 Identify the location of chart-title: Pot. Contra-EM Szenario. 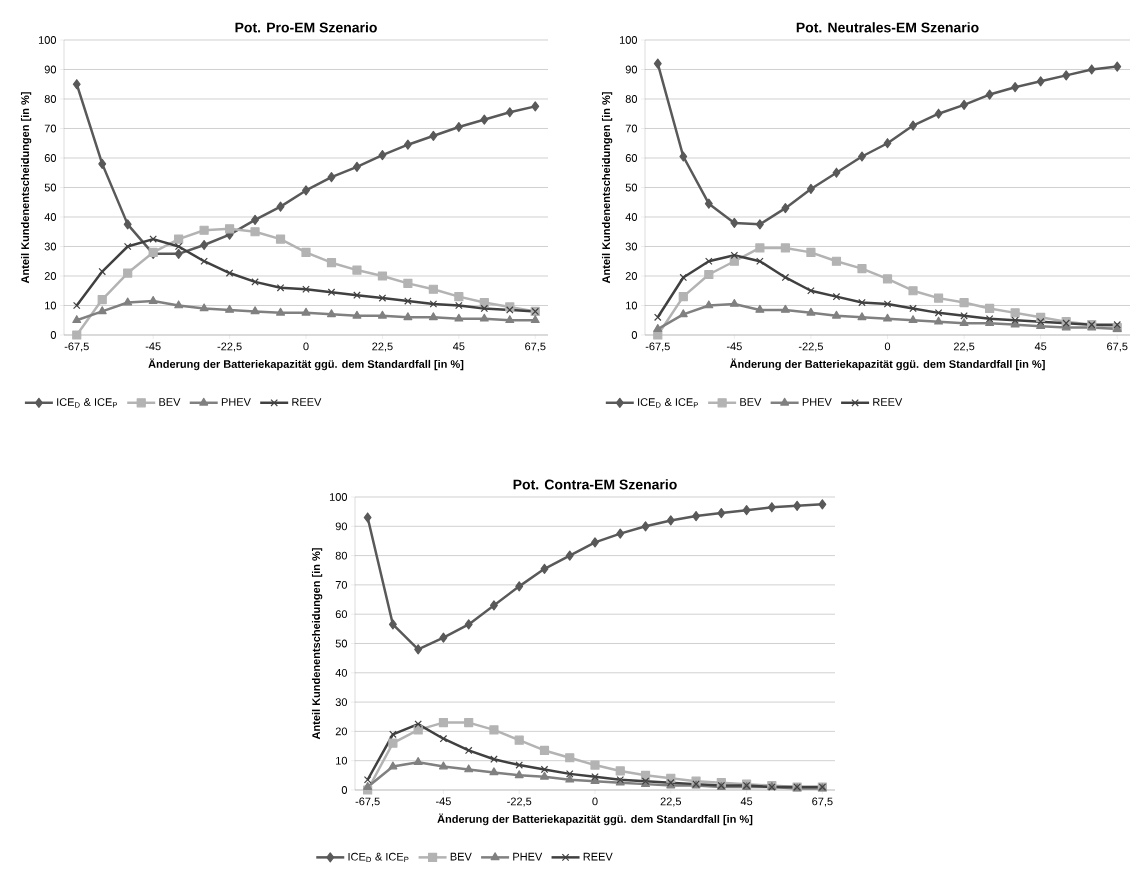
(595, 484).